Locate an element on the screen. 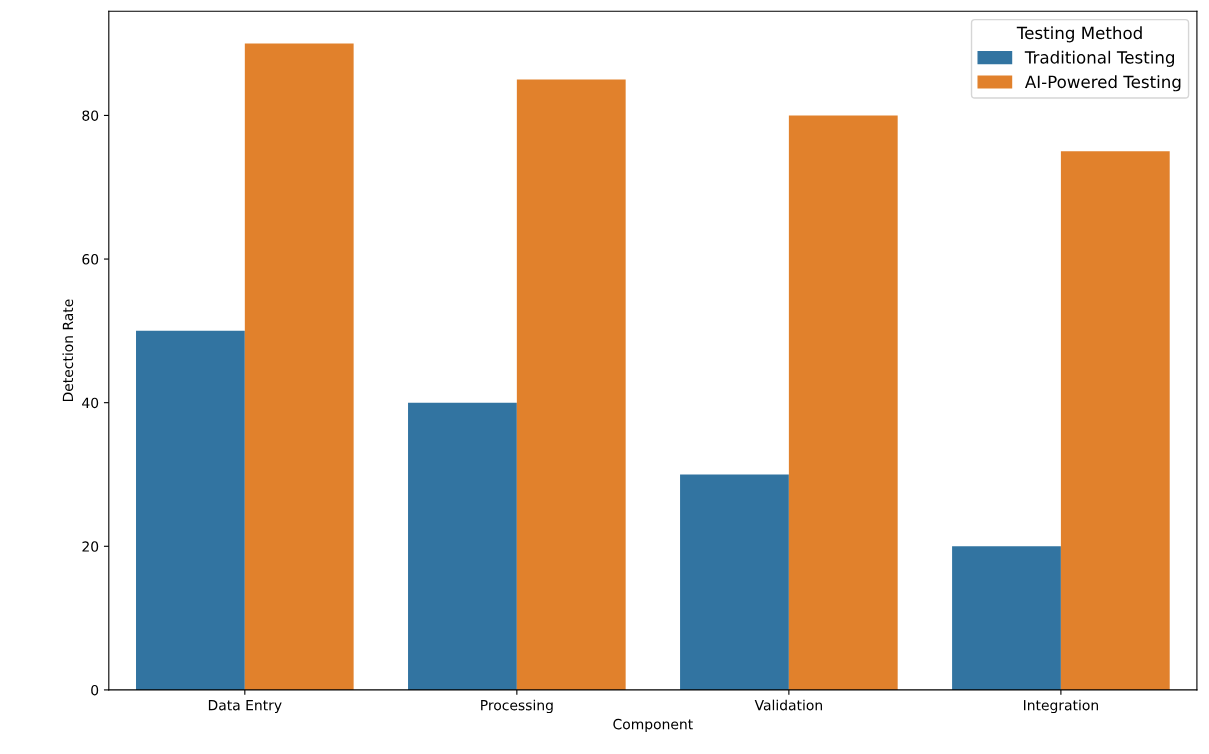 The image size is (1209, 754). y-tick-label: 60 is located at coordinates (90, 259).